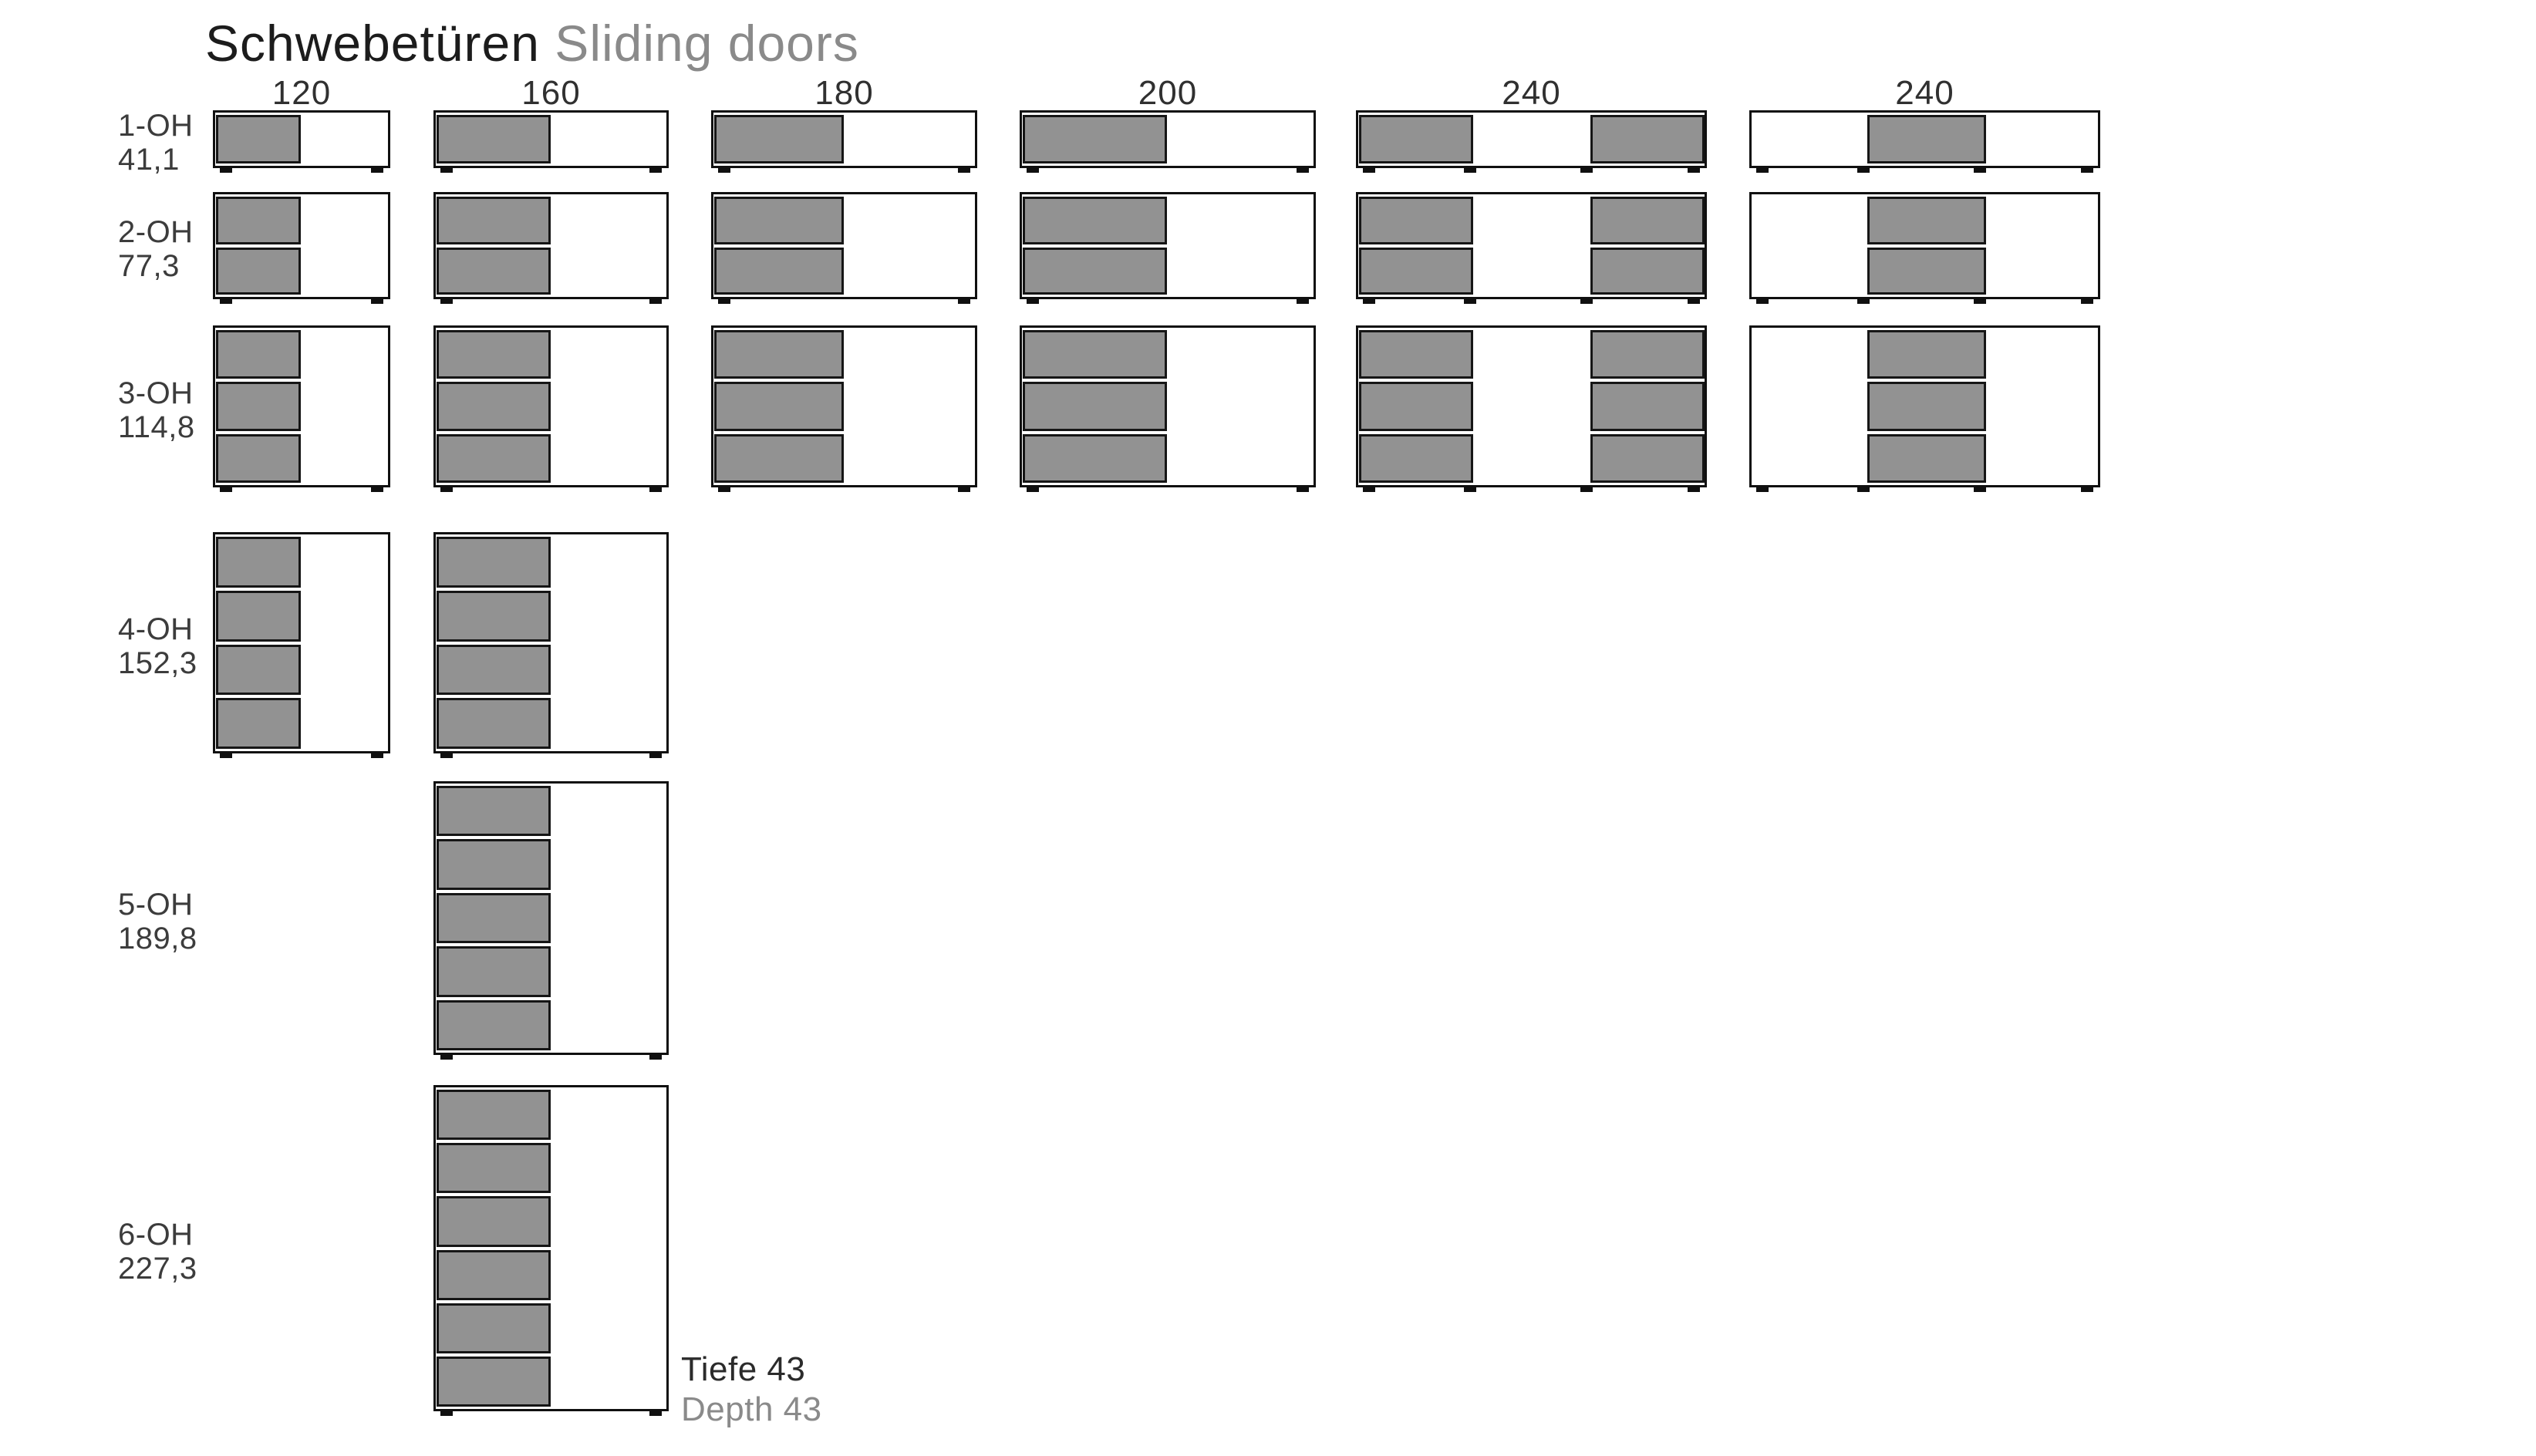 The width and height of the screenshot is (2536, 1456). What do you see at coordinates (156, 629) in the screenshot?
I see `row-label-oh: 4-OH` at bounding box center [156, 629].